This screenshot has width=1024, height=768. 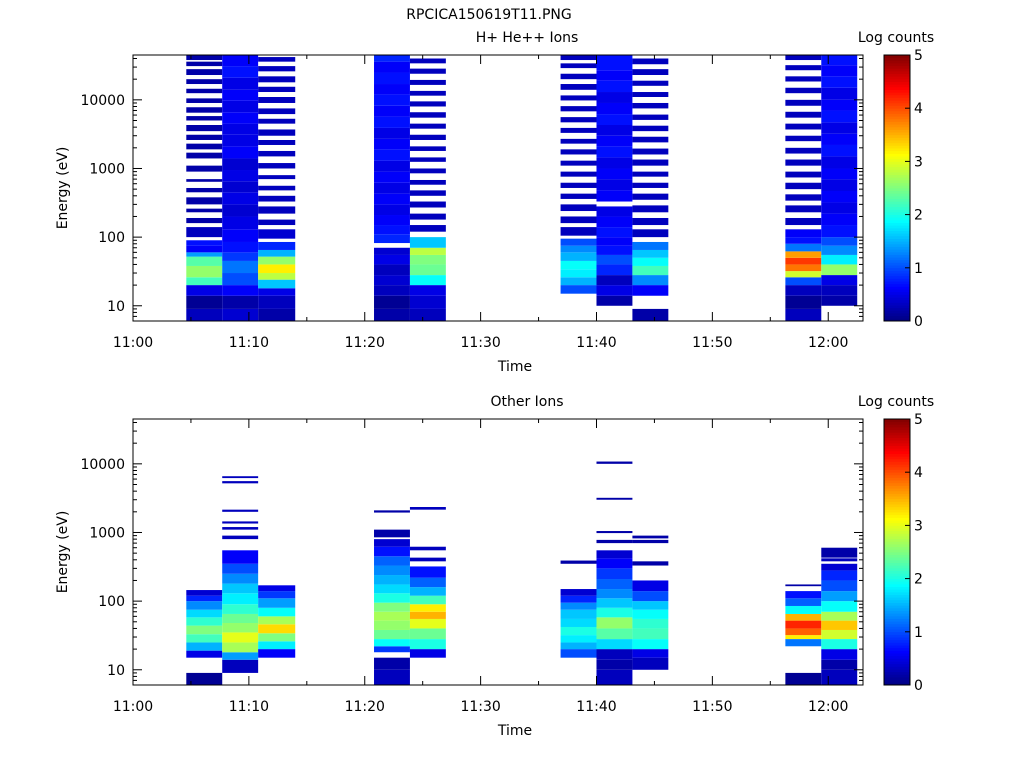 I want to click on colorbar-frame, so click(x=897, y=552).